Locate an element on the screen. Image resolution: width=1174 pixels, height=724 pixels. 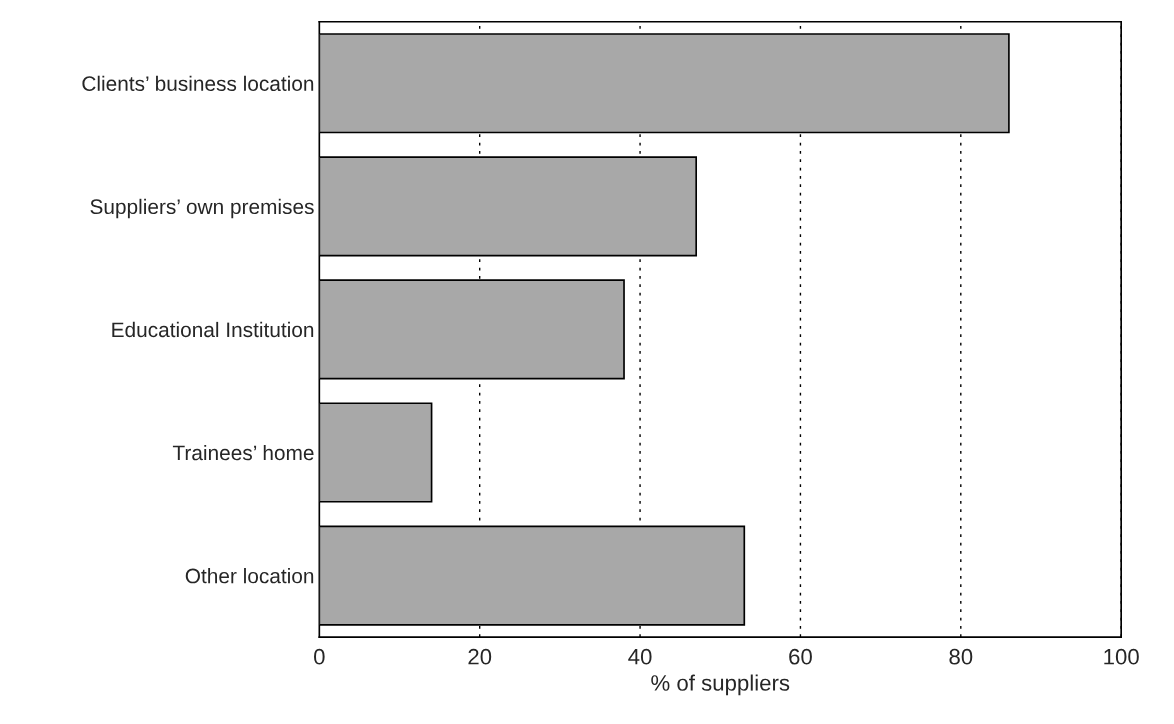
x-axis-title: % of suppliers is located at coordinates (720, 685).